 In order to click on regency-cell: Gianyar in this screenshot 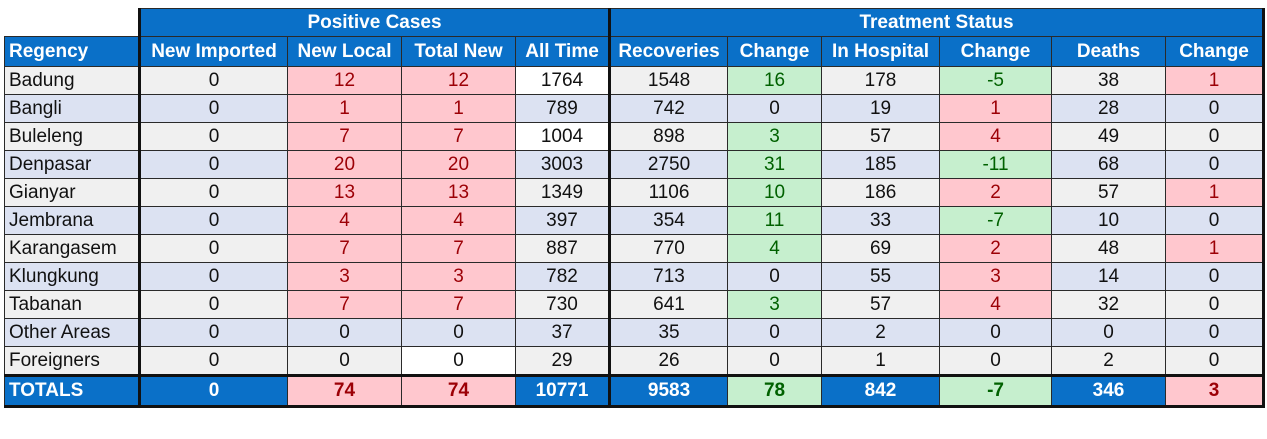, I will do `click(72, 192)`.